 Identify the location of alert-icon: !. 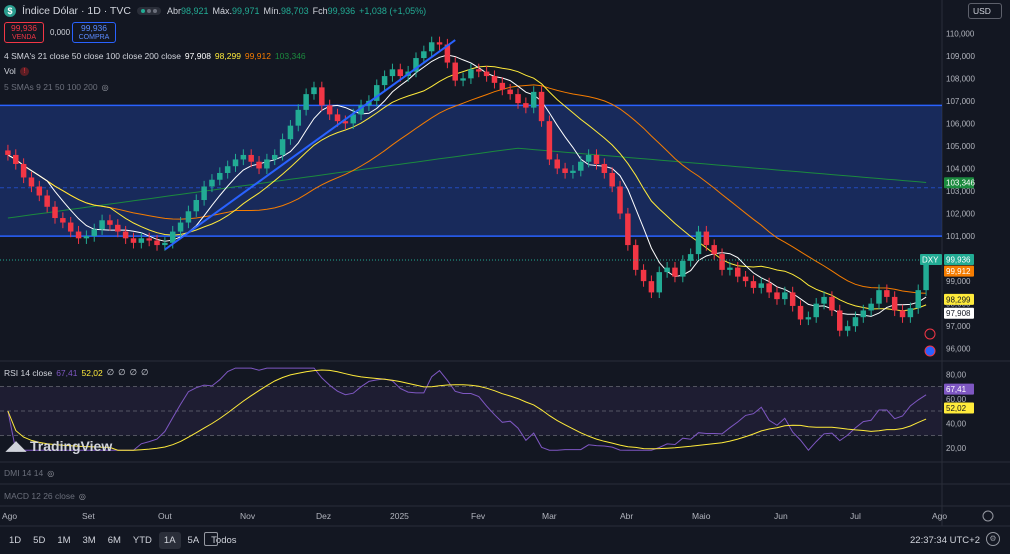
(24, 71).